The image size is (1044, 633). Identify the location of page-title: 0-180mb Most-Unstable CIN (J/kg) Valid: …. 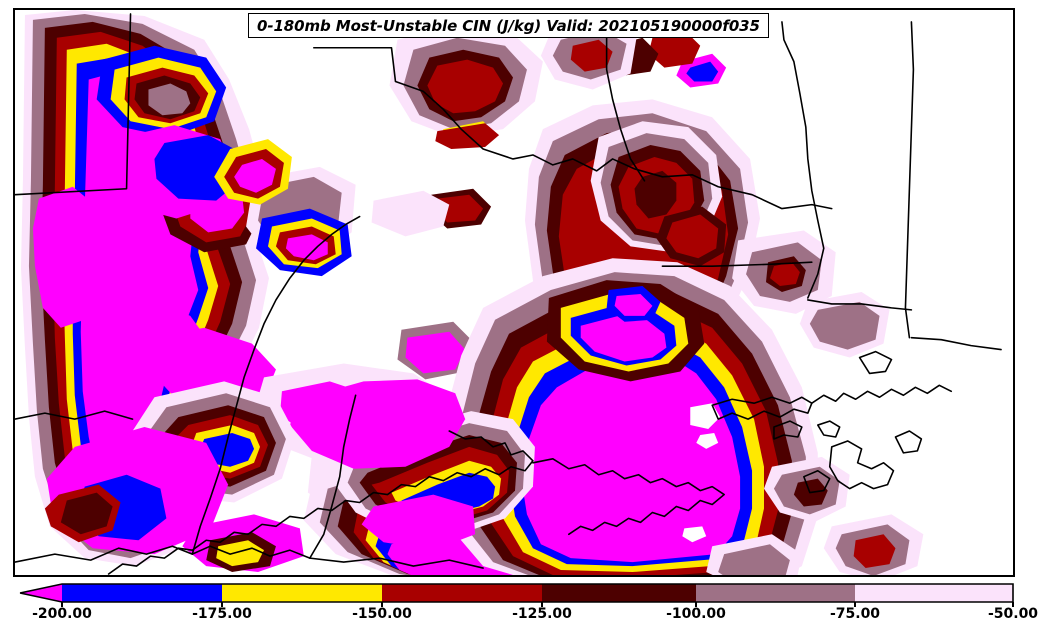
(508, 25).